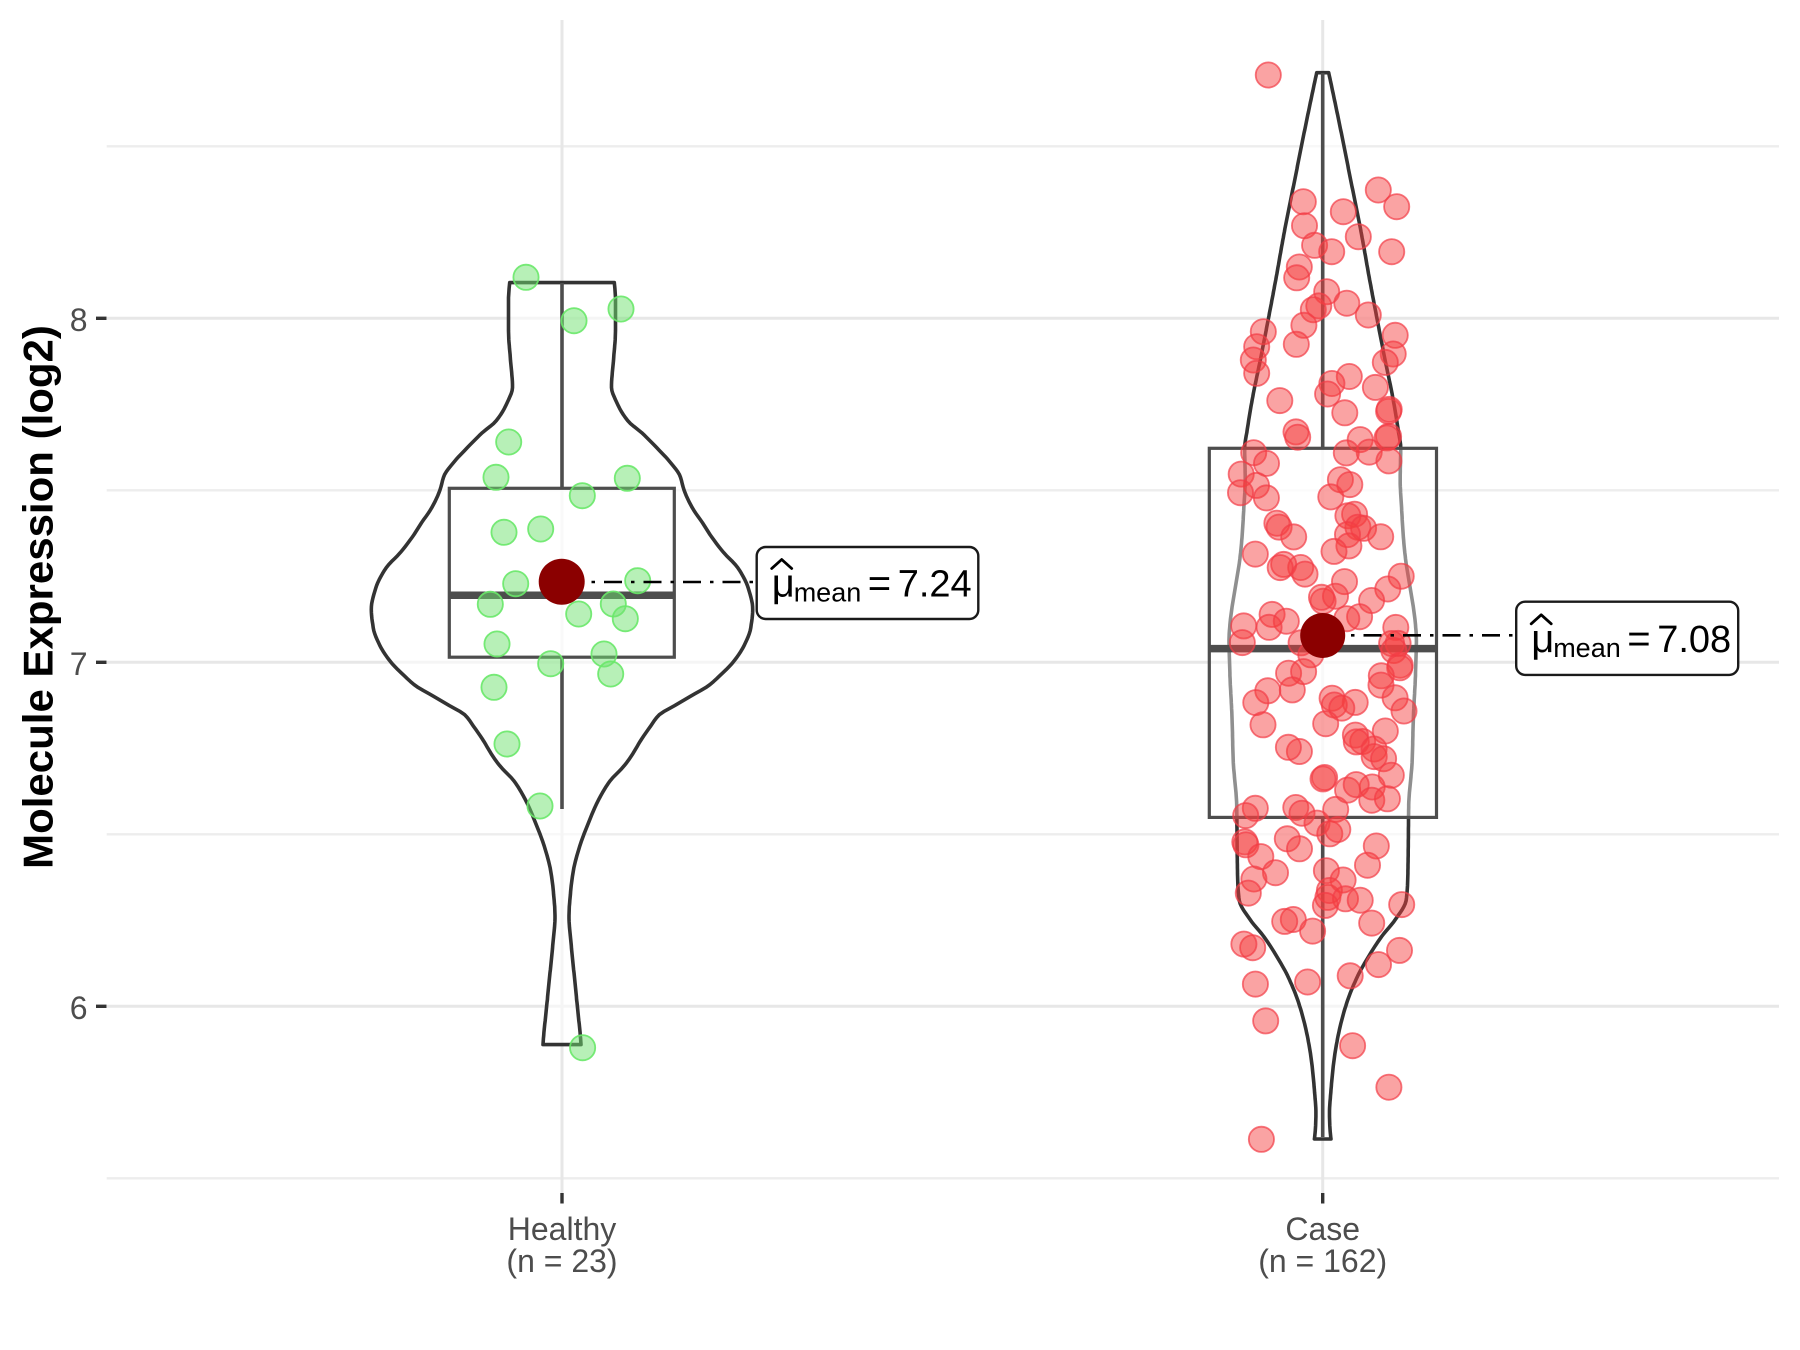 This screenshot has height=1350, width=1800. What do you see at coordinates (79, 664) in the screenshot?
I see `svg-text: 7` at bounding box center [79, 664].